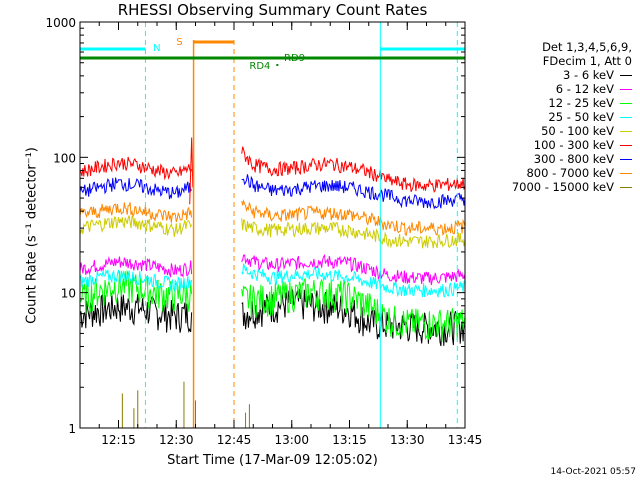 The image size is (640, 480). What do you see at coordinates (72, 429) in the screenshot?
I see `y-tick-label: 1` at bounding box center [72, 429].